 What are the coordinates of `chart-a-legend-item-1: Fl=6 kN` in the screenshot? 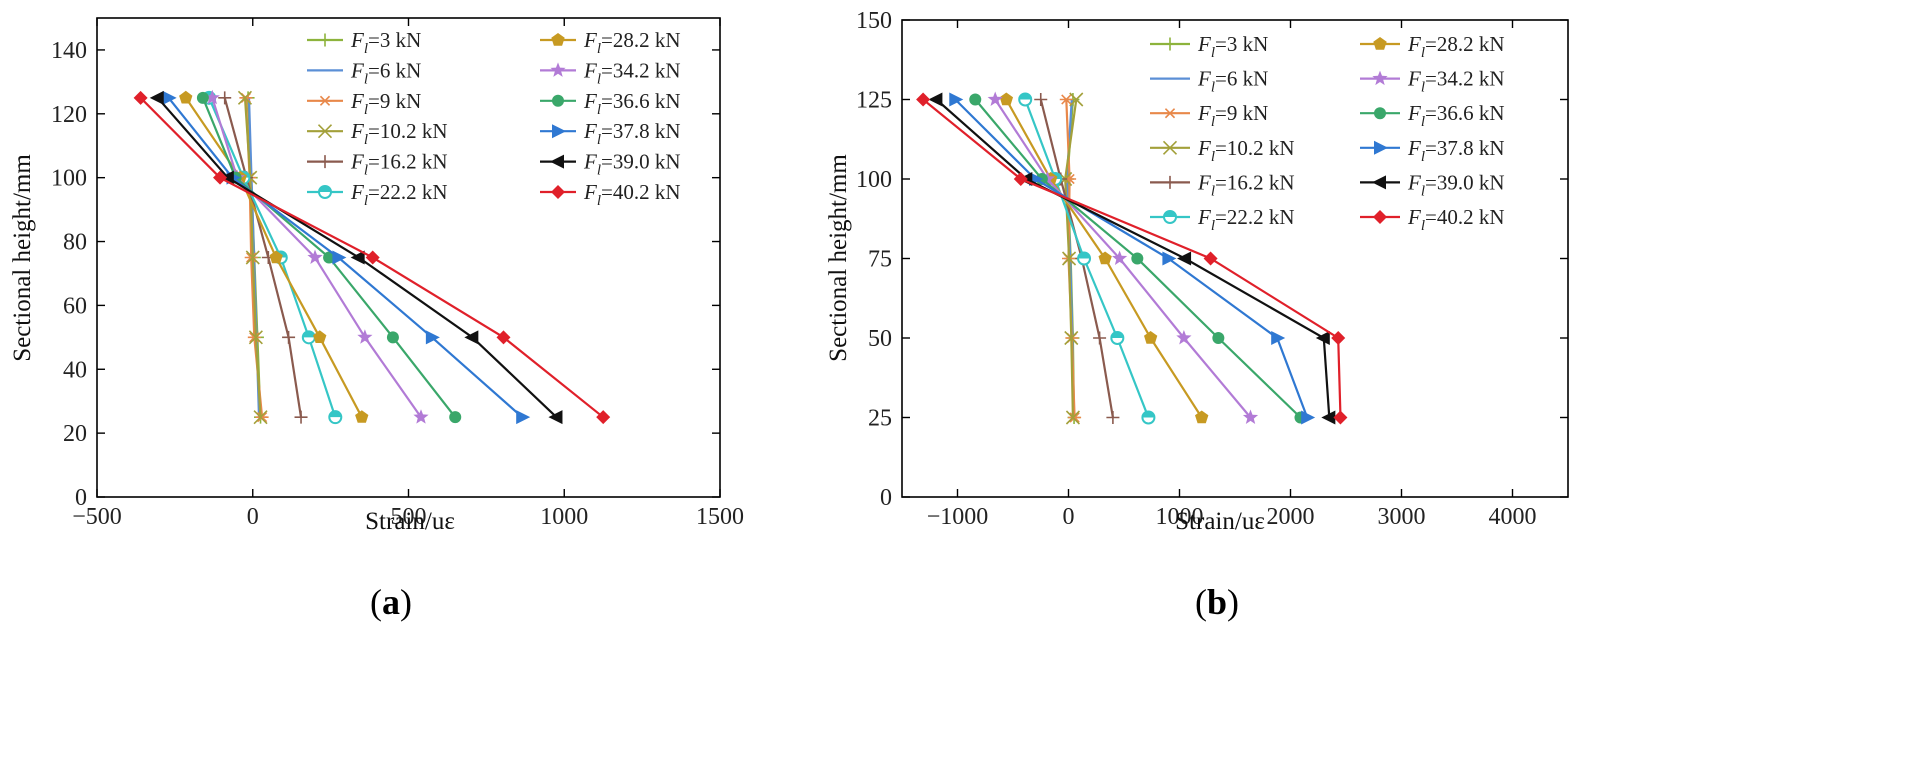 It's located at (364, 72).